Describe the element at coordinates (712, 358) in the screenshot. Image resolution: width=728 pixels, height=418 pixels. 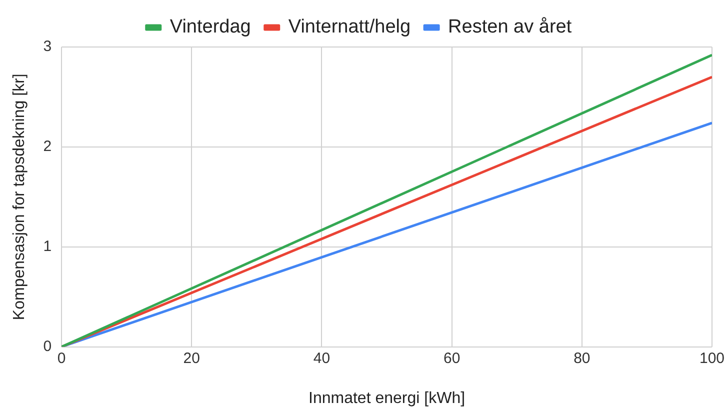
I see `x-tick-label: 100` at that location.